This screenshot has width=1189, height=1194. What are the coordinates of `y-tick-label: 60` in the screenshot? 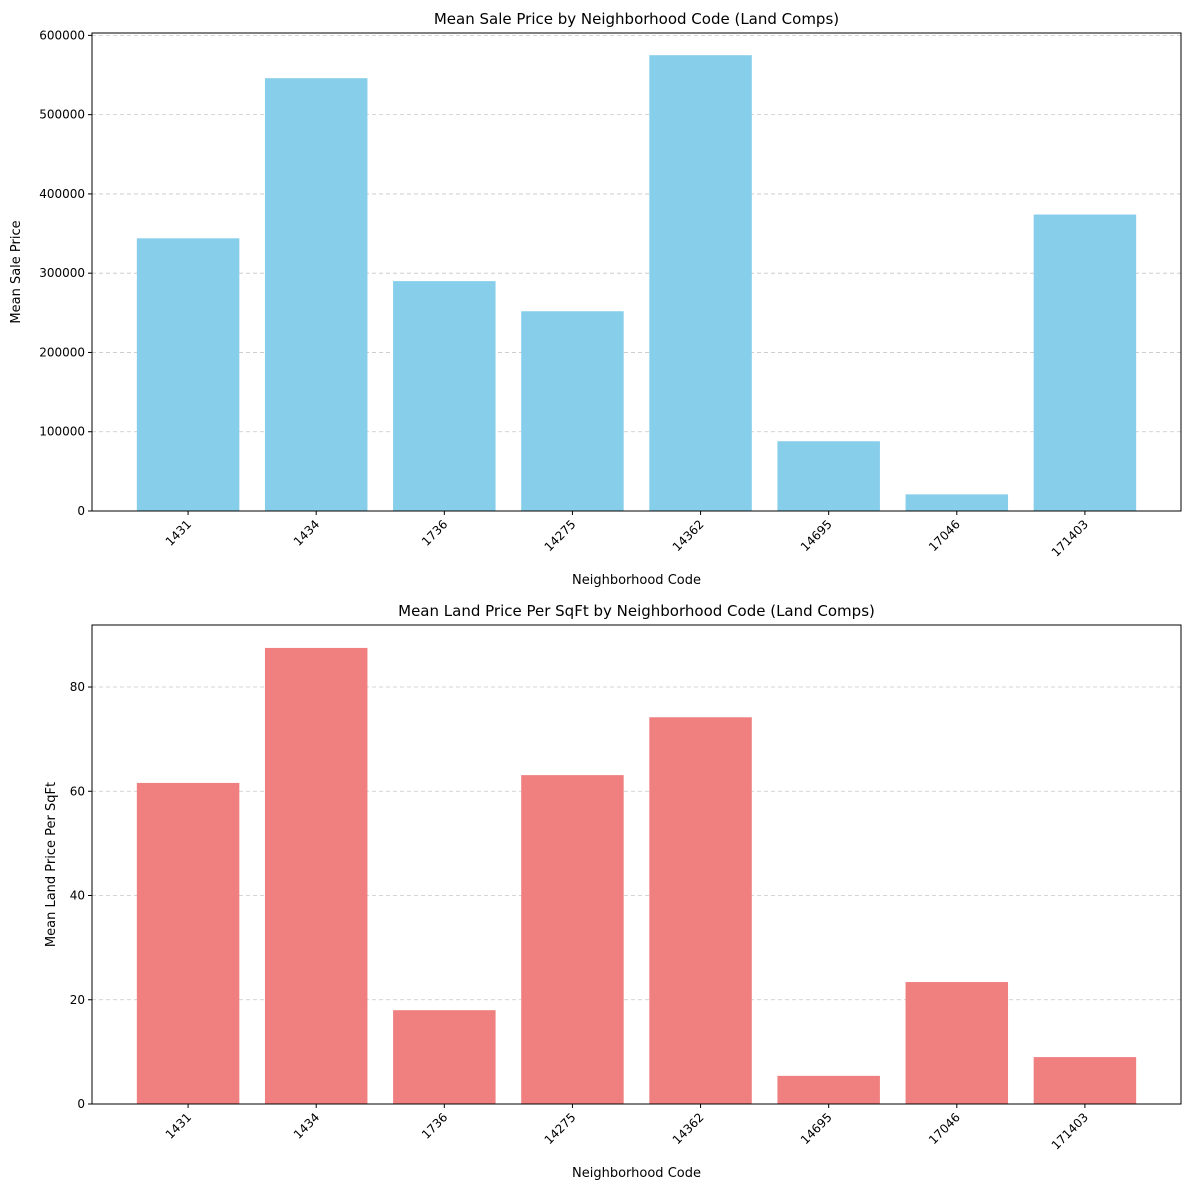 It's located at (77, 791).